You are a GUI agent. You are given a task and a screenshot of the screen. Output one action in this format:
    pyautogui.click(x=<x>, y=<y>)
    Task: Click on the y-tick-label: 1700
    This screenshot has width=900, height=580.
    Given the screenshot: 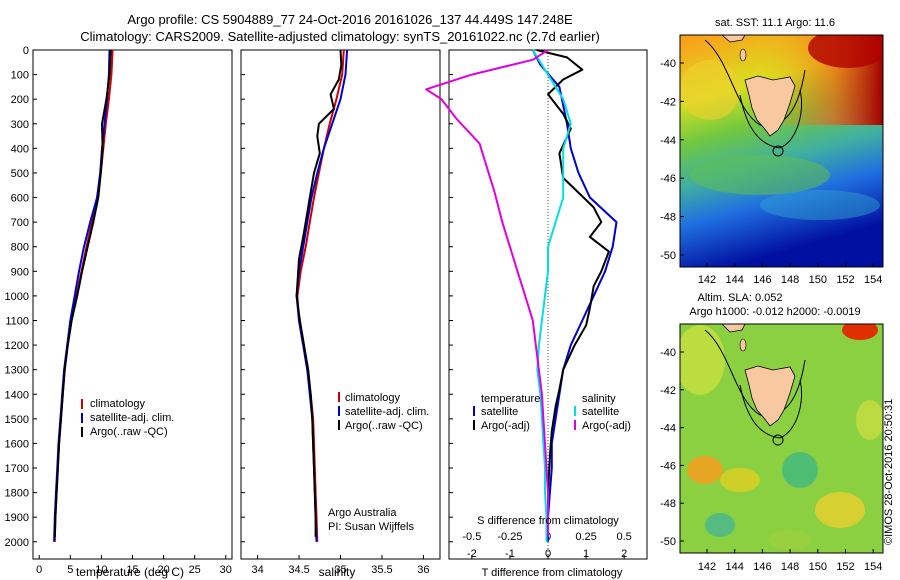 What is the action you would take?
    pyautogui.click(x=17, y=469)
    